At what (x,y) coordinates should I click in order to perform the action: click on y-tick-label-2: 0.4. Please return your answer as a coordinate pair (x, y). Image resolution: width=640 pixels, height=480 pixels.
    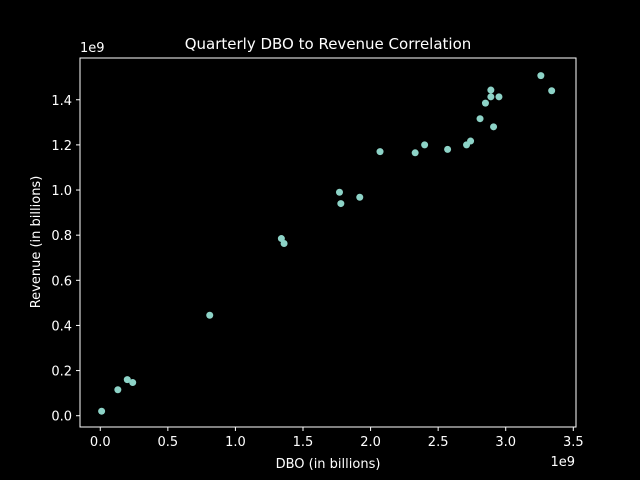
    Looking at the image, I should click on (61, 326).